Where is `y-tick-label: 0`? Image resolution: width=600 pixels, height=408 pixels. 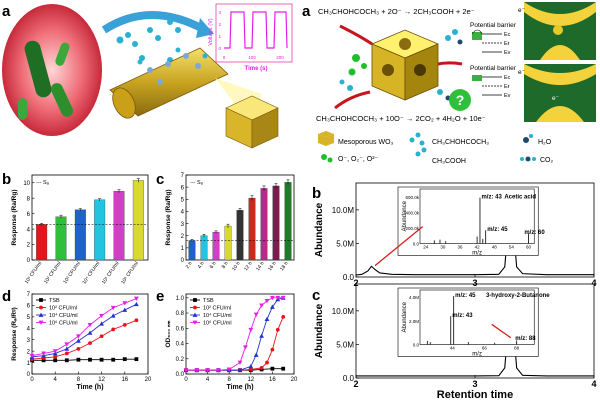
y-tick-label: 0 is located at coordinates (183, 261).